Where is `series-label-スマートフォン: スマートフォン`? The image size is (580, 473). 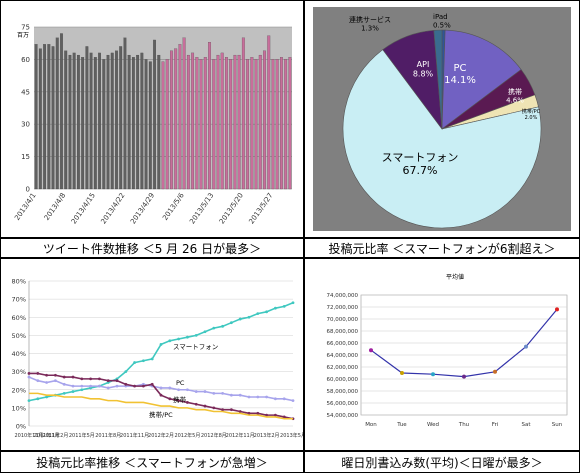 series-label-スマートフォン: スマートフォン is located at coordinates (195, 347).